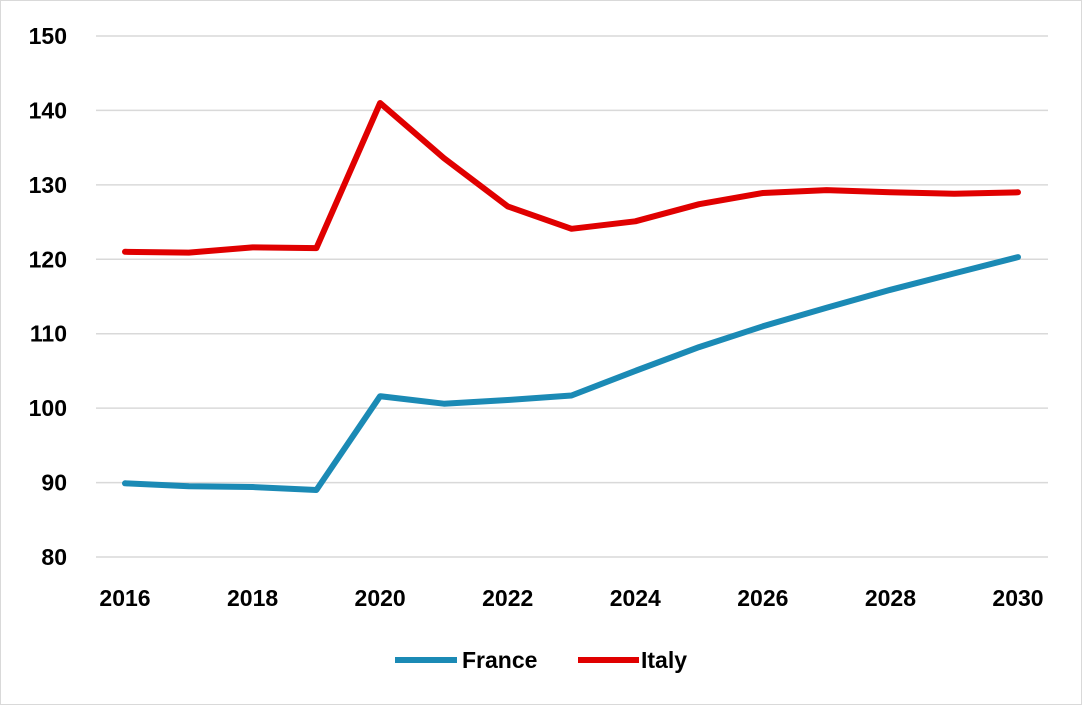  I want to click on x-tick-label: 2024, so click(635, 598).